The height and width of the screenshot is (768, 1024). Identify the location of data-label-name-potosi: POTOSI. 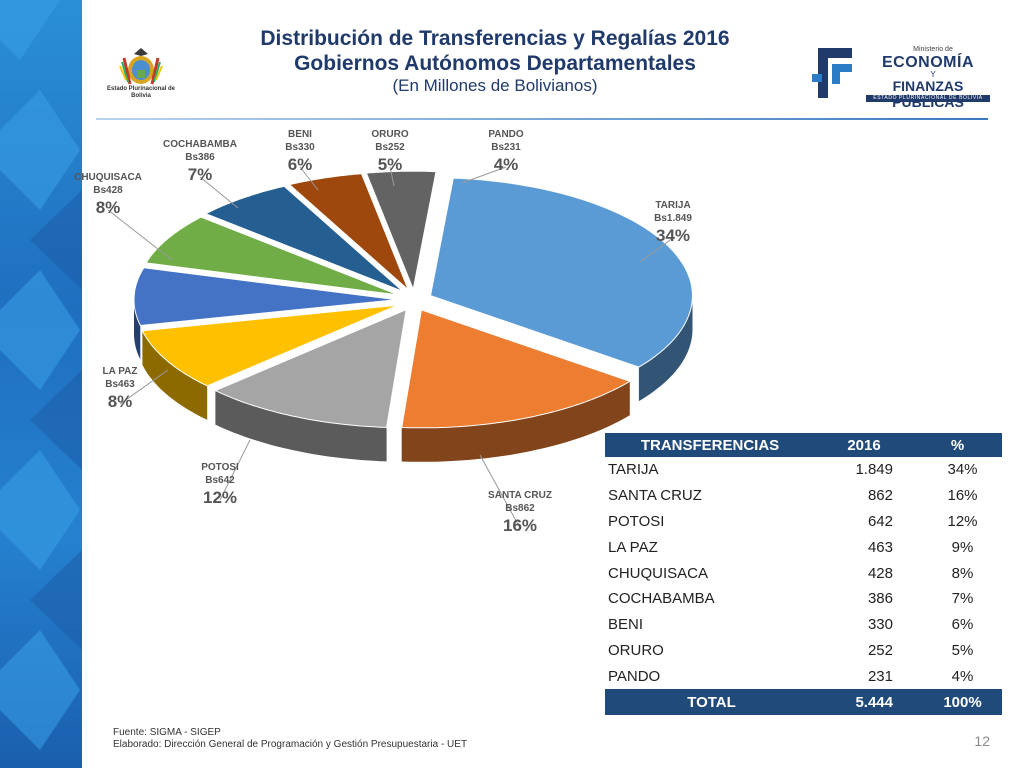
(220, 467).